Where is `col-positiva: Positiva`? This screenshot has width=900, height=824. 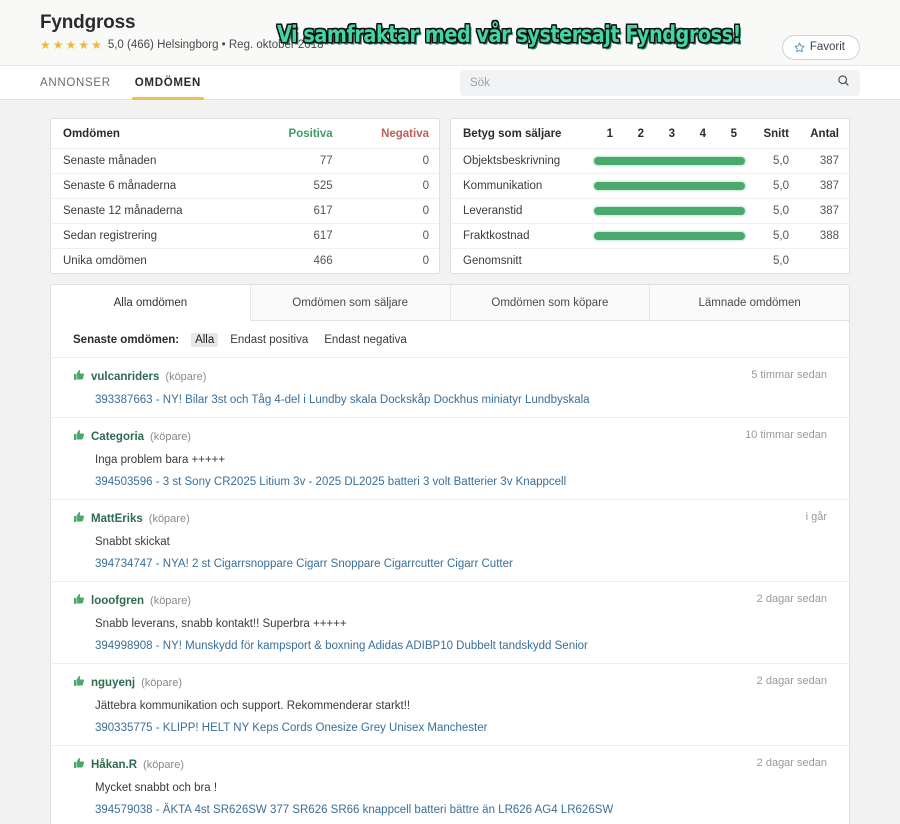 col-positiva: Positiva is located at coordinates (297, 134).